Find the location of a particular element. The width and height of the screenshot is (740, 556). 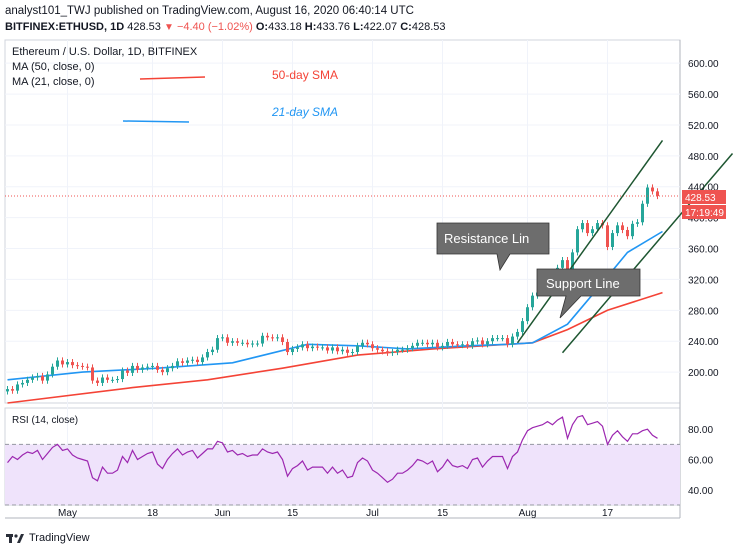

support-trendline is located at coordinates (647, 253).